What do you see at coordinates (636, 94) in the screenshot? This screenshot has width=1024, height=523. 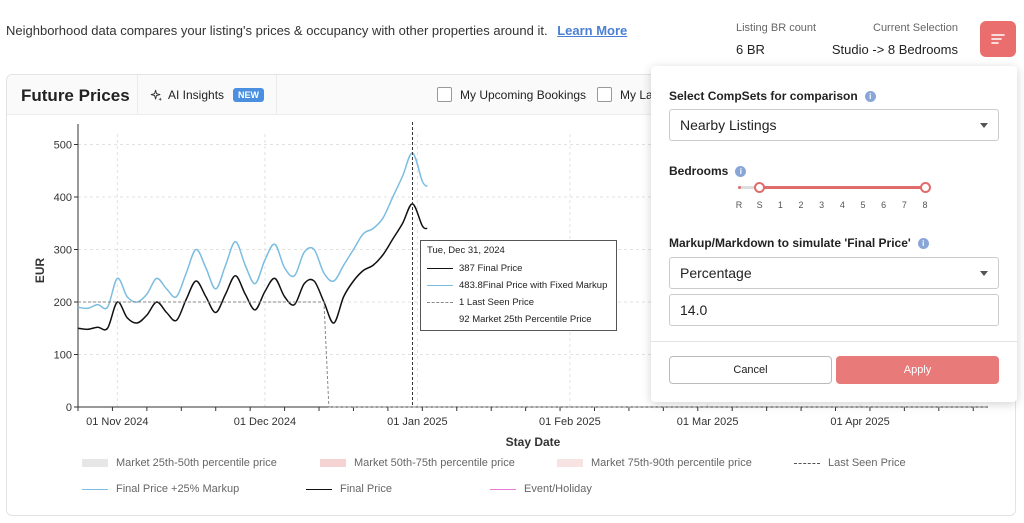 I see `checkbox-label: My La` at bounding box center [636, 94].